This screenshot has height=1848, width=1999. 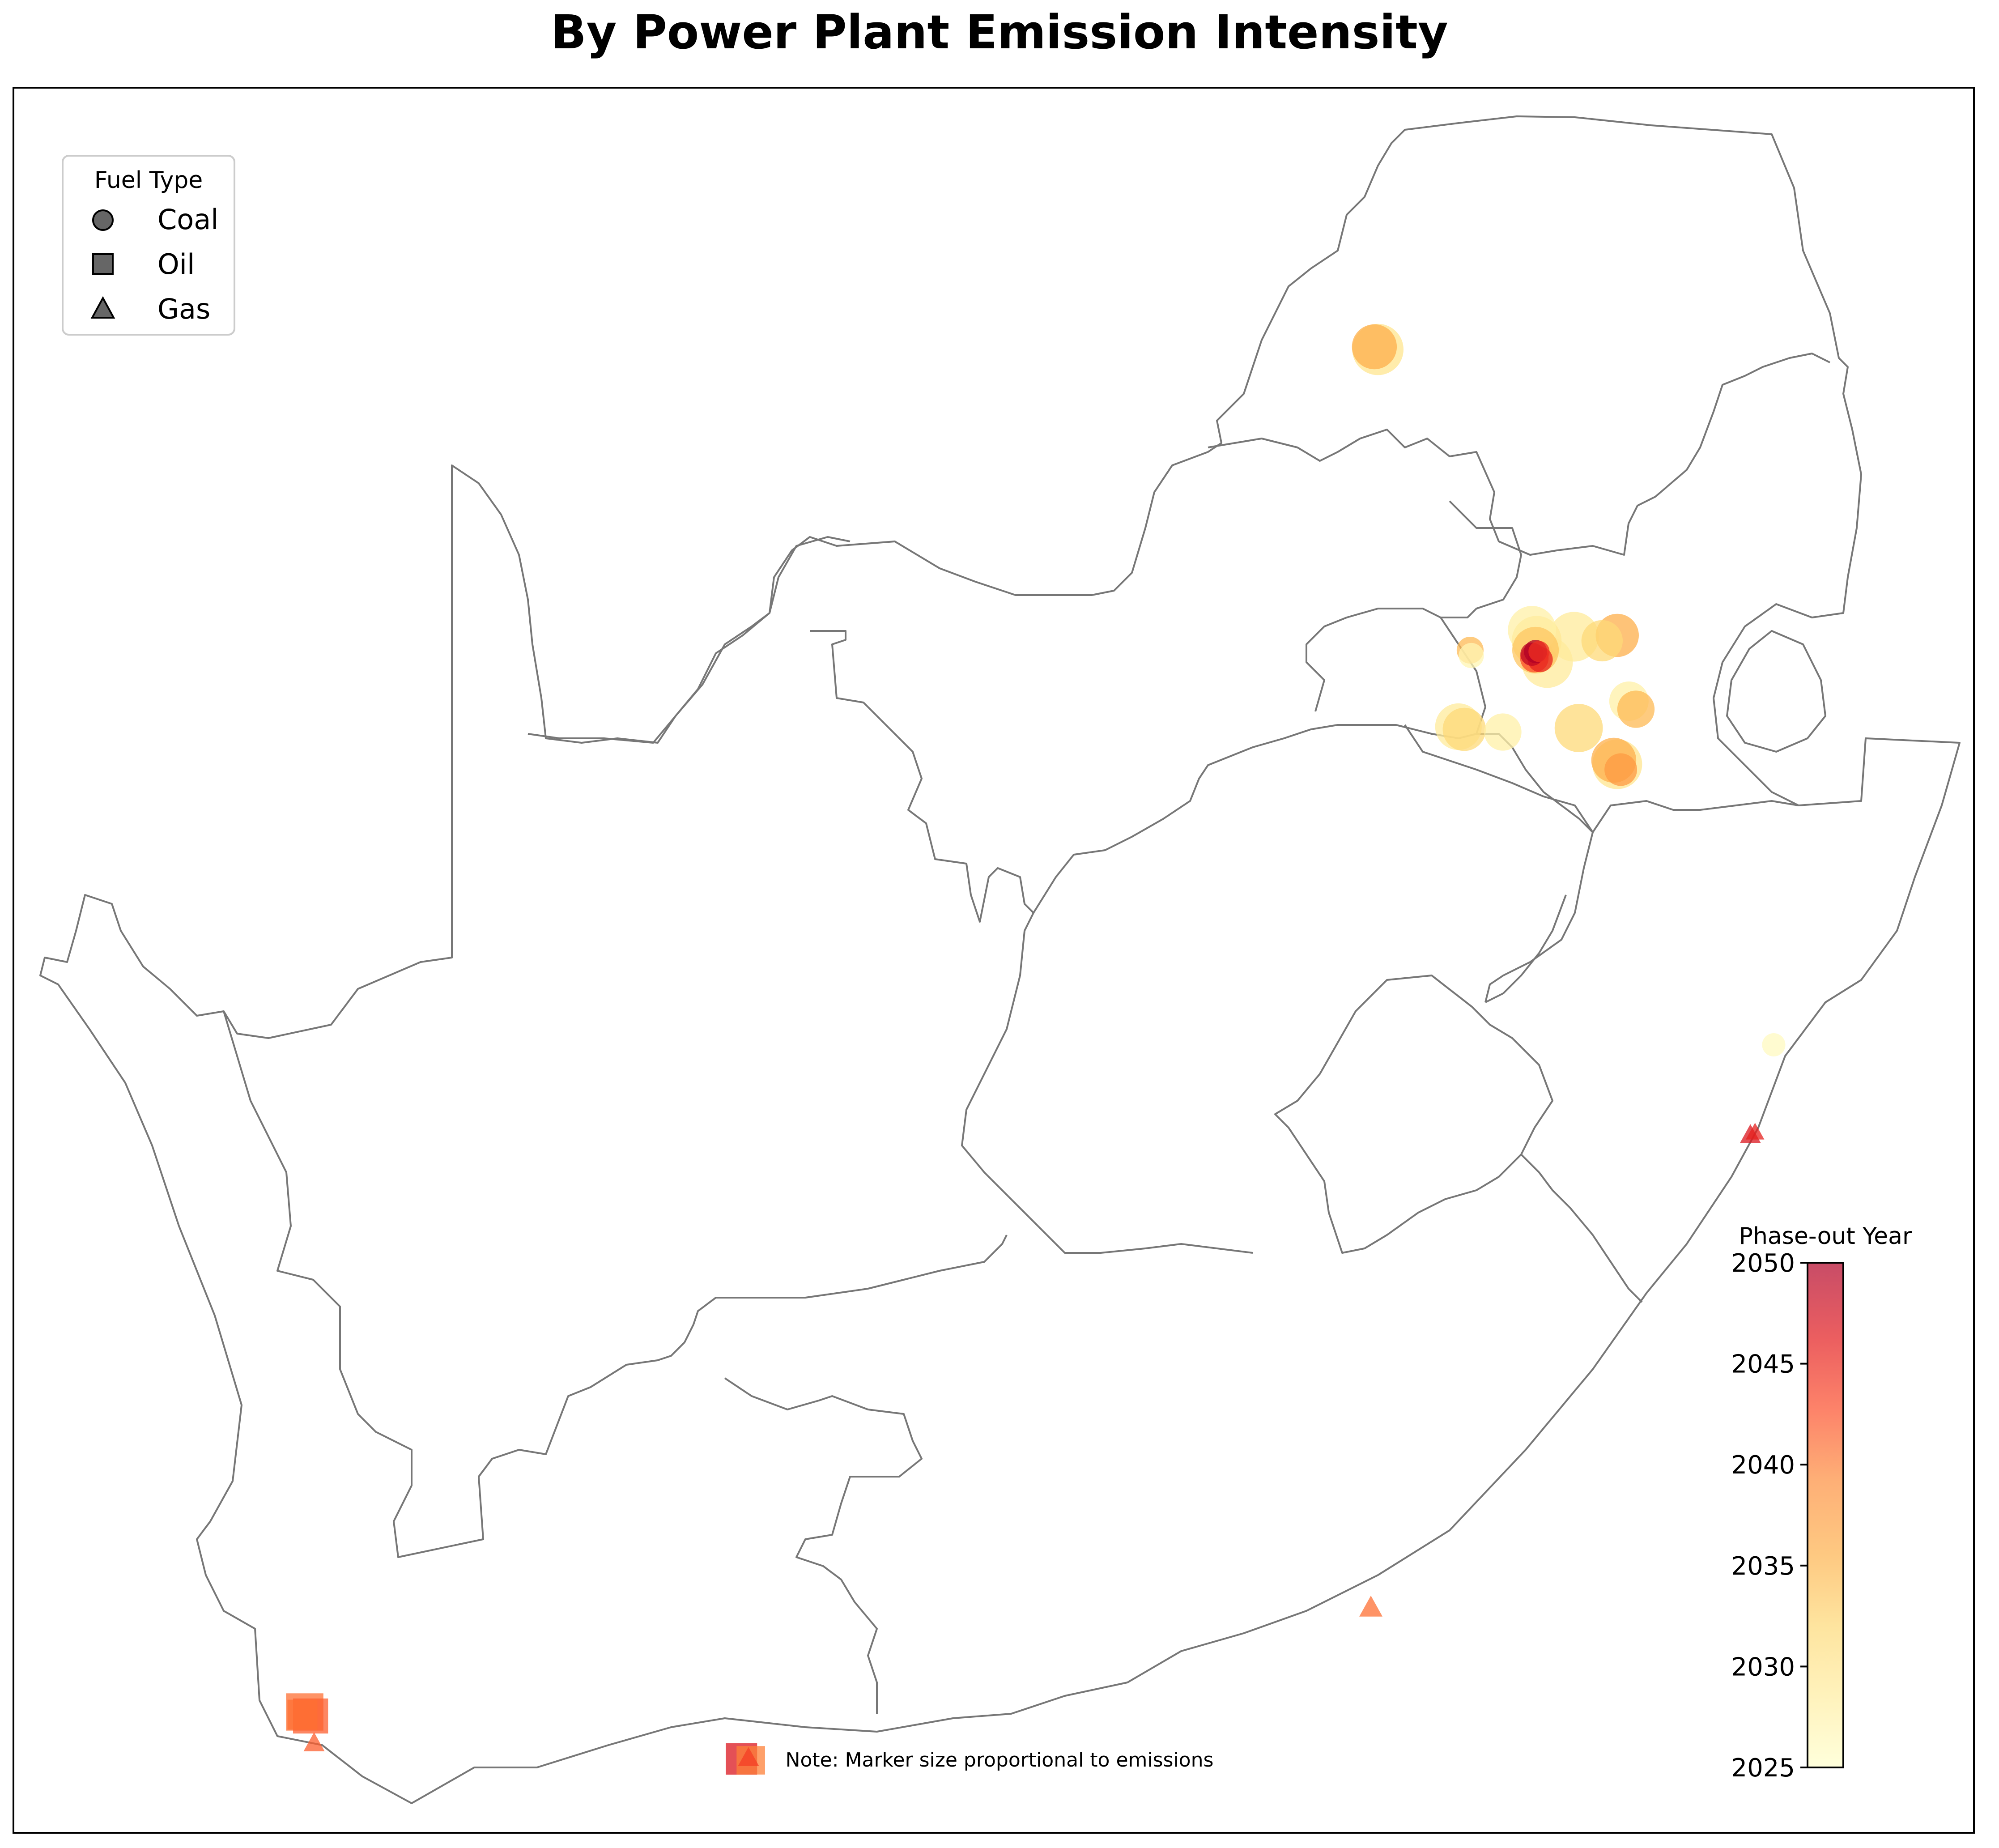 I want to click on fuel-type-legend: Fuel Type Coal Oil Gas, so click(x=148, y=245).